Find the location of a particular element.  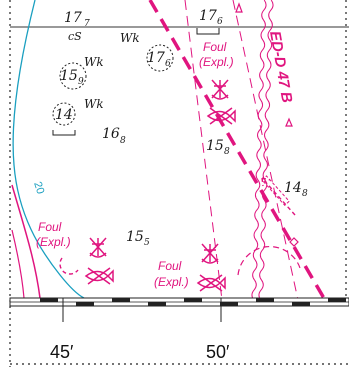

sounding-15-5: 15 5 is located at coordinates (138, 238).